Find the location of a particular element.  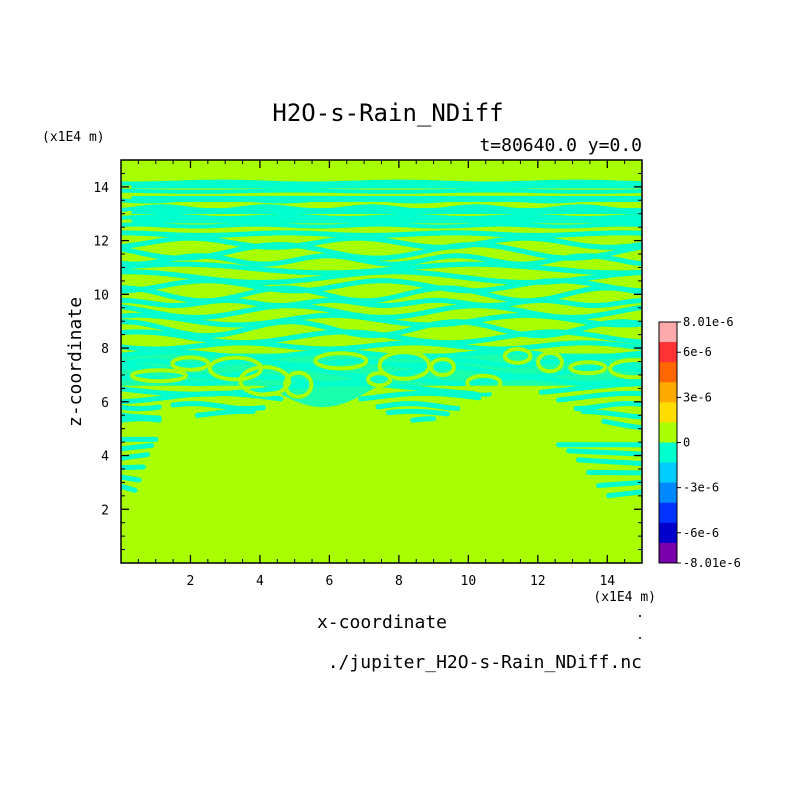

colorbar-label: 8.01e-6 is located at coordinates (708, 322).